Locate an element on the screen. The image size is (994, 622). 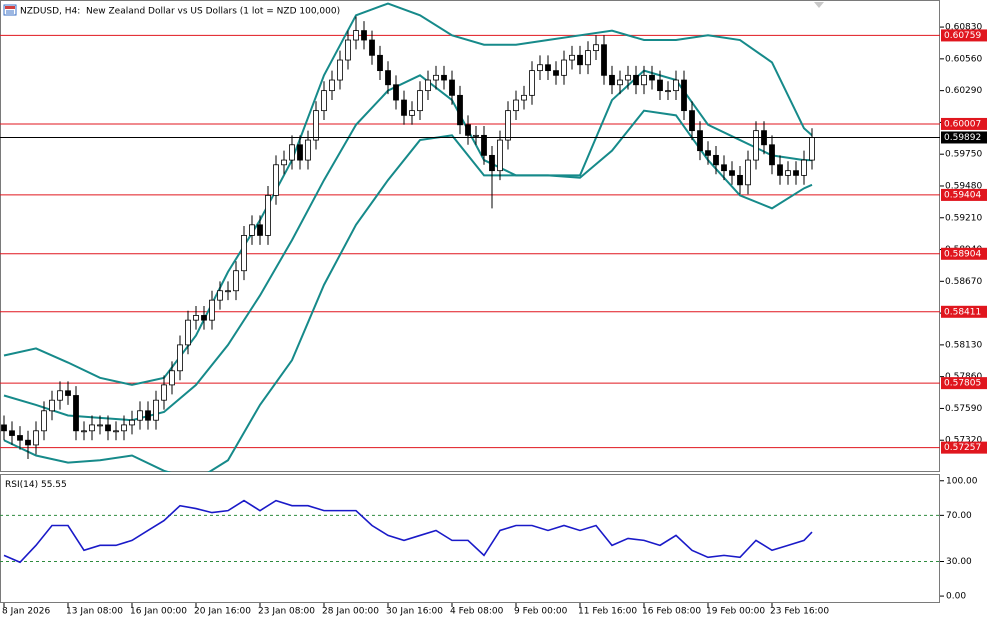
y-tick-label: 0.58130 is located at coordinates (963, 345).